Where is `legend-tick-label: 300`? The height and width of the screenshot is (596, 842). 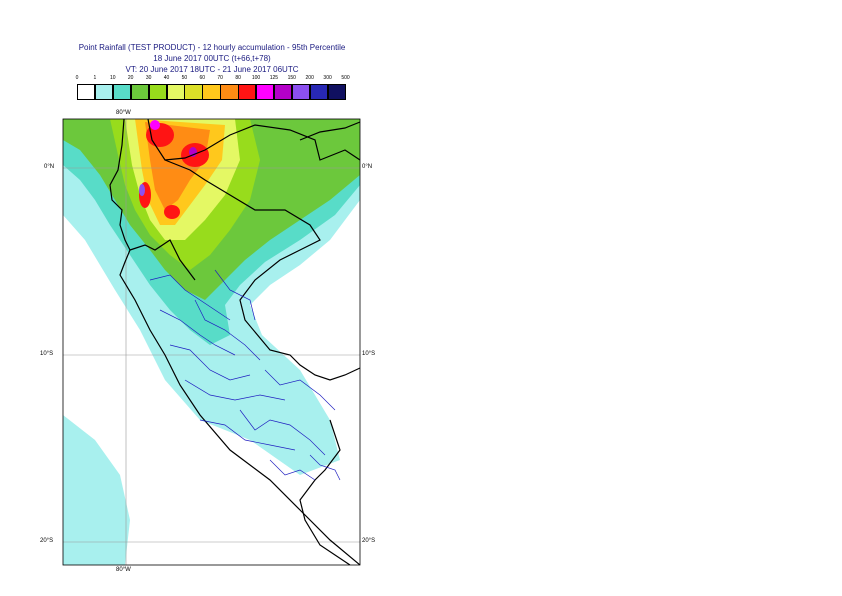 legend-tick-label: 300 is located at coordinates (327, 78).